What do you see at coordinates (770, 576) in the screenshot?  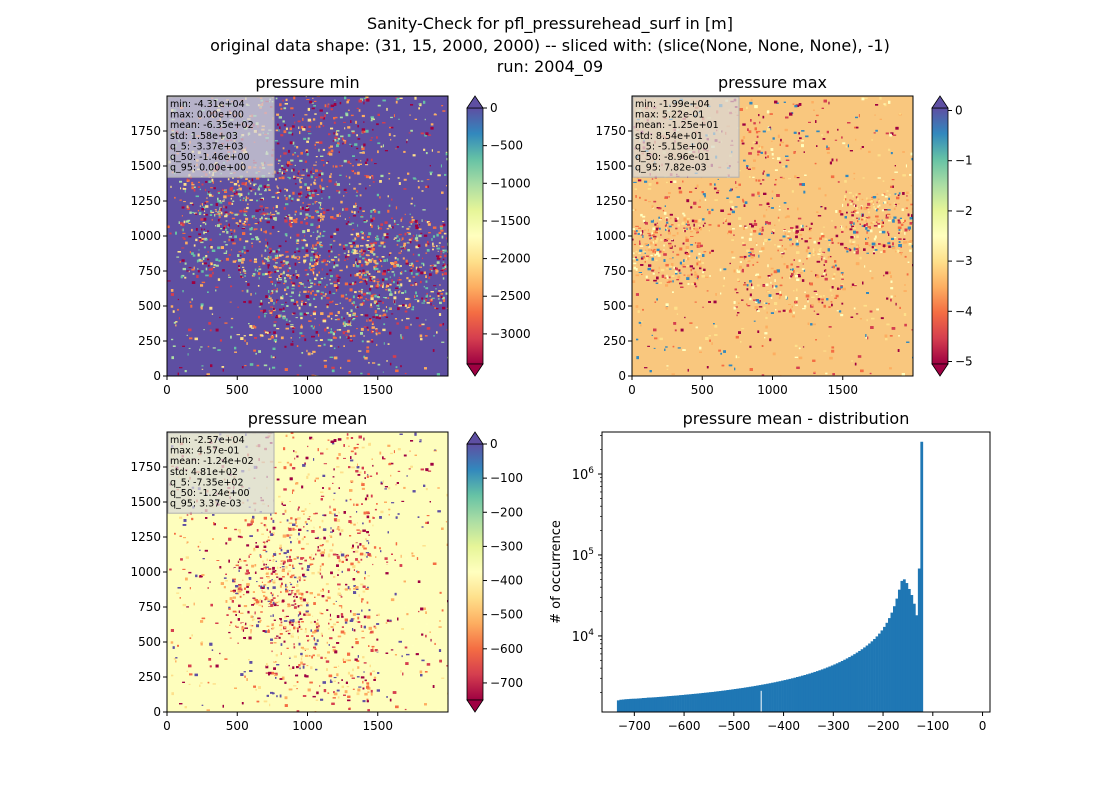 I see `histogram-bars` at bounding box center [770, 576].